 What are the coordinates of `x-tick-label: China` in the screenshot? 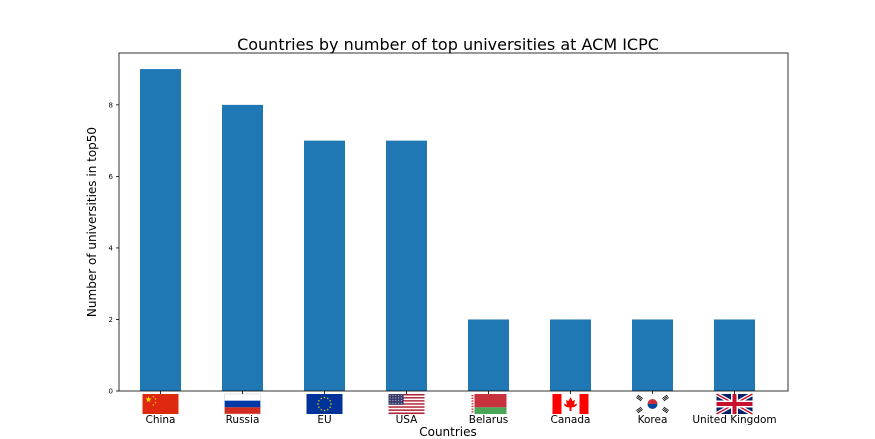 It's located at (161, 420).